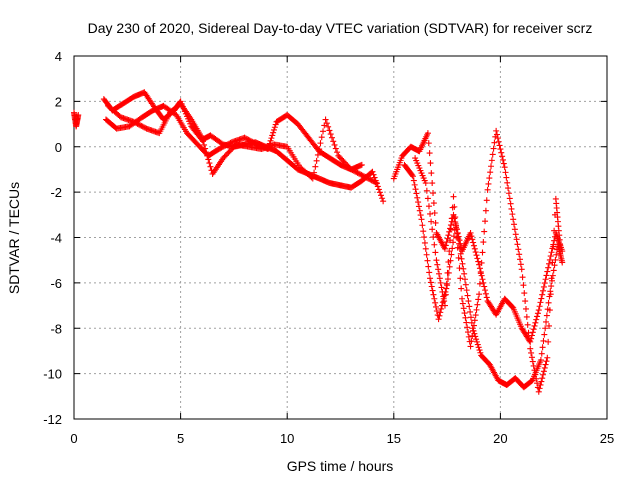 The height and width of the screenshot is (480, 640). What do you see at coordinates (233, 137) in the screenshot?
I see `series-arc-c` at bounding box center [233, 137].